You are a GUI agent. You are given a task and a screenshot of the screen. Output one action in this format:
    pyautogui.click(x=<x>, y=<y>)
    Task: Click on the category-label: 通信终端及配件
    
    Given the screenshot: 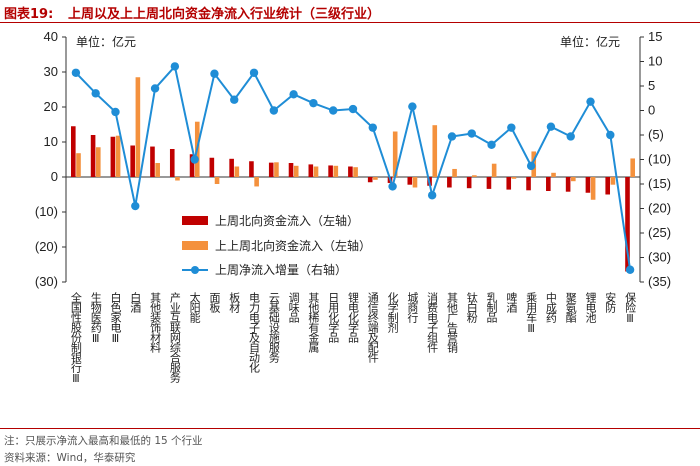 What is the action you would take?
    pyautogui.click(x=372, y=328)
    